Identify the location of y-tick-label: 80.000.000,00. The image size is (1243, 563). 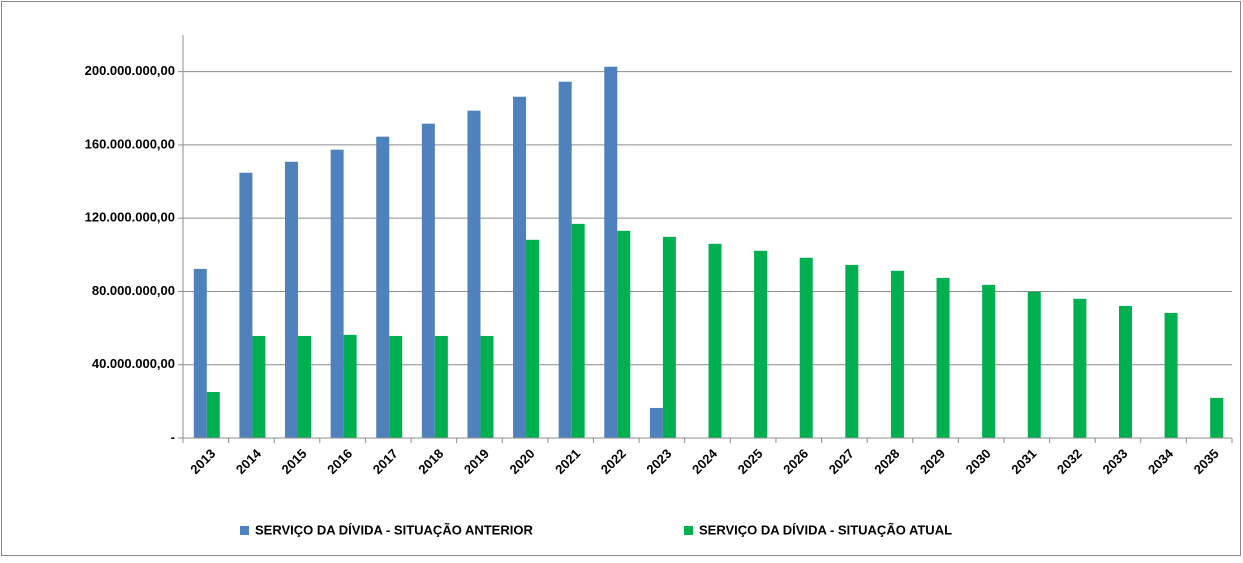
(133, 290).